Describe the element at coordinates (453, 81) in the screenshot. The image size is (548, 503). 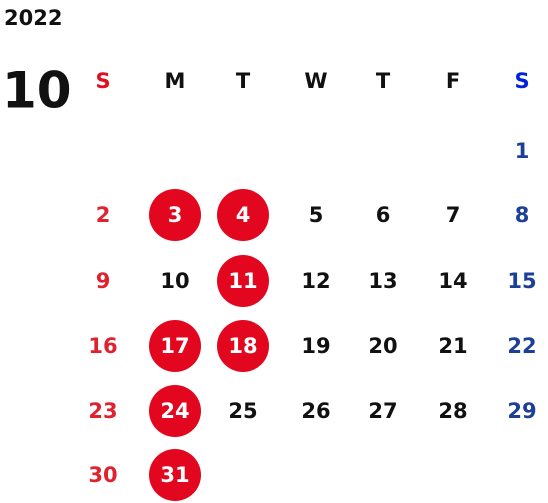
I see `weekday-header: F` at that location.